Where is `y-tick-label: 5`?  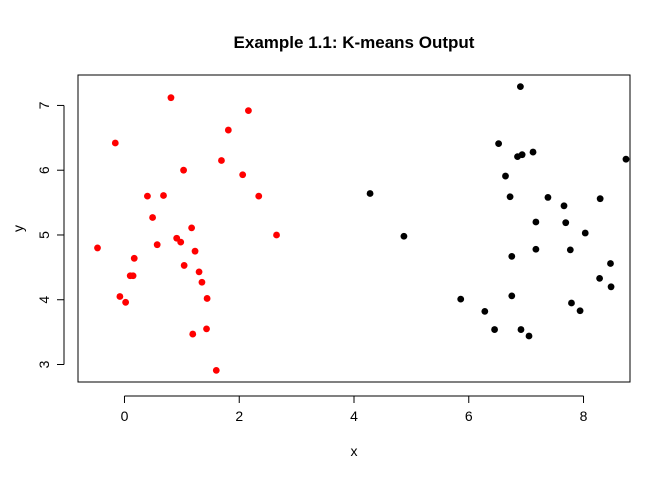
y-tick-label: 5 is located at coordinates (44, 235).